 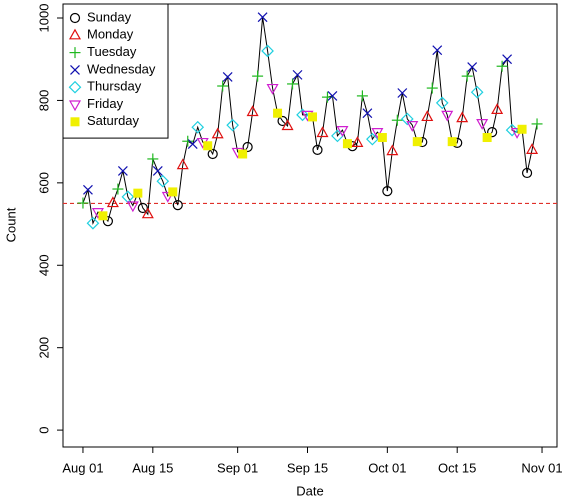 I want to click on legend-label: Tuesday, so click(x=112, y=51).